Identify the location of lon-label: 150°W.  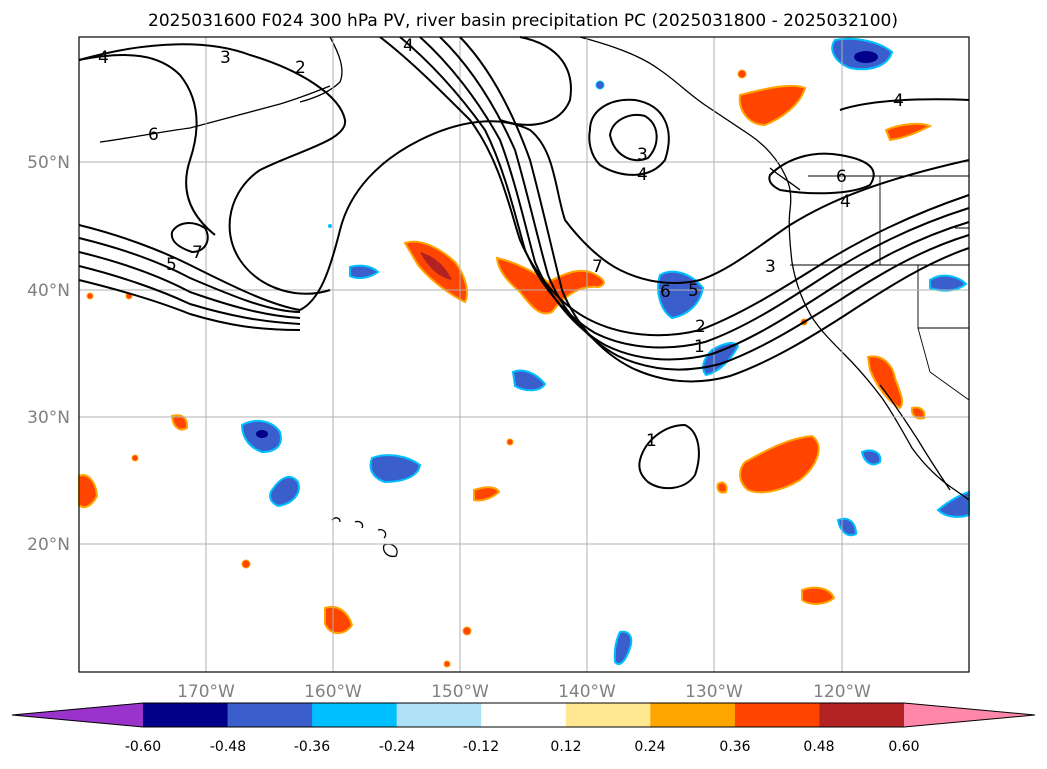
(460, 692).